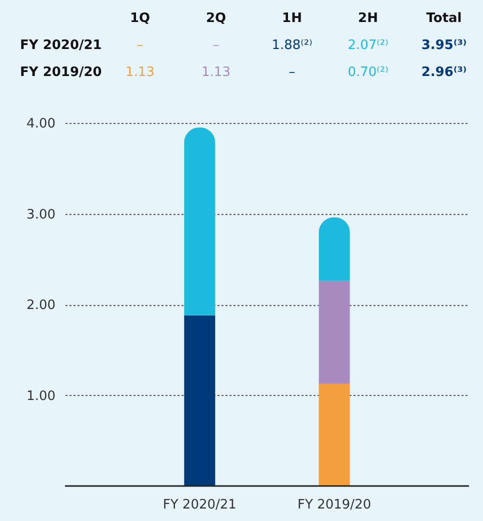 The image size is (483, 521). Describe the element at coordinates (41, 305) in the screenshot. I see `y-tick-label: 2.00` at that location.